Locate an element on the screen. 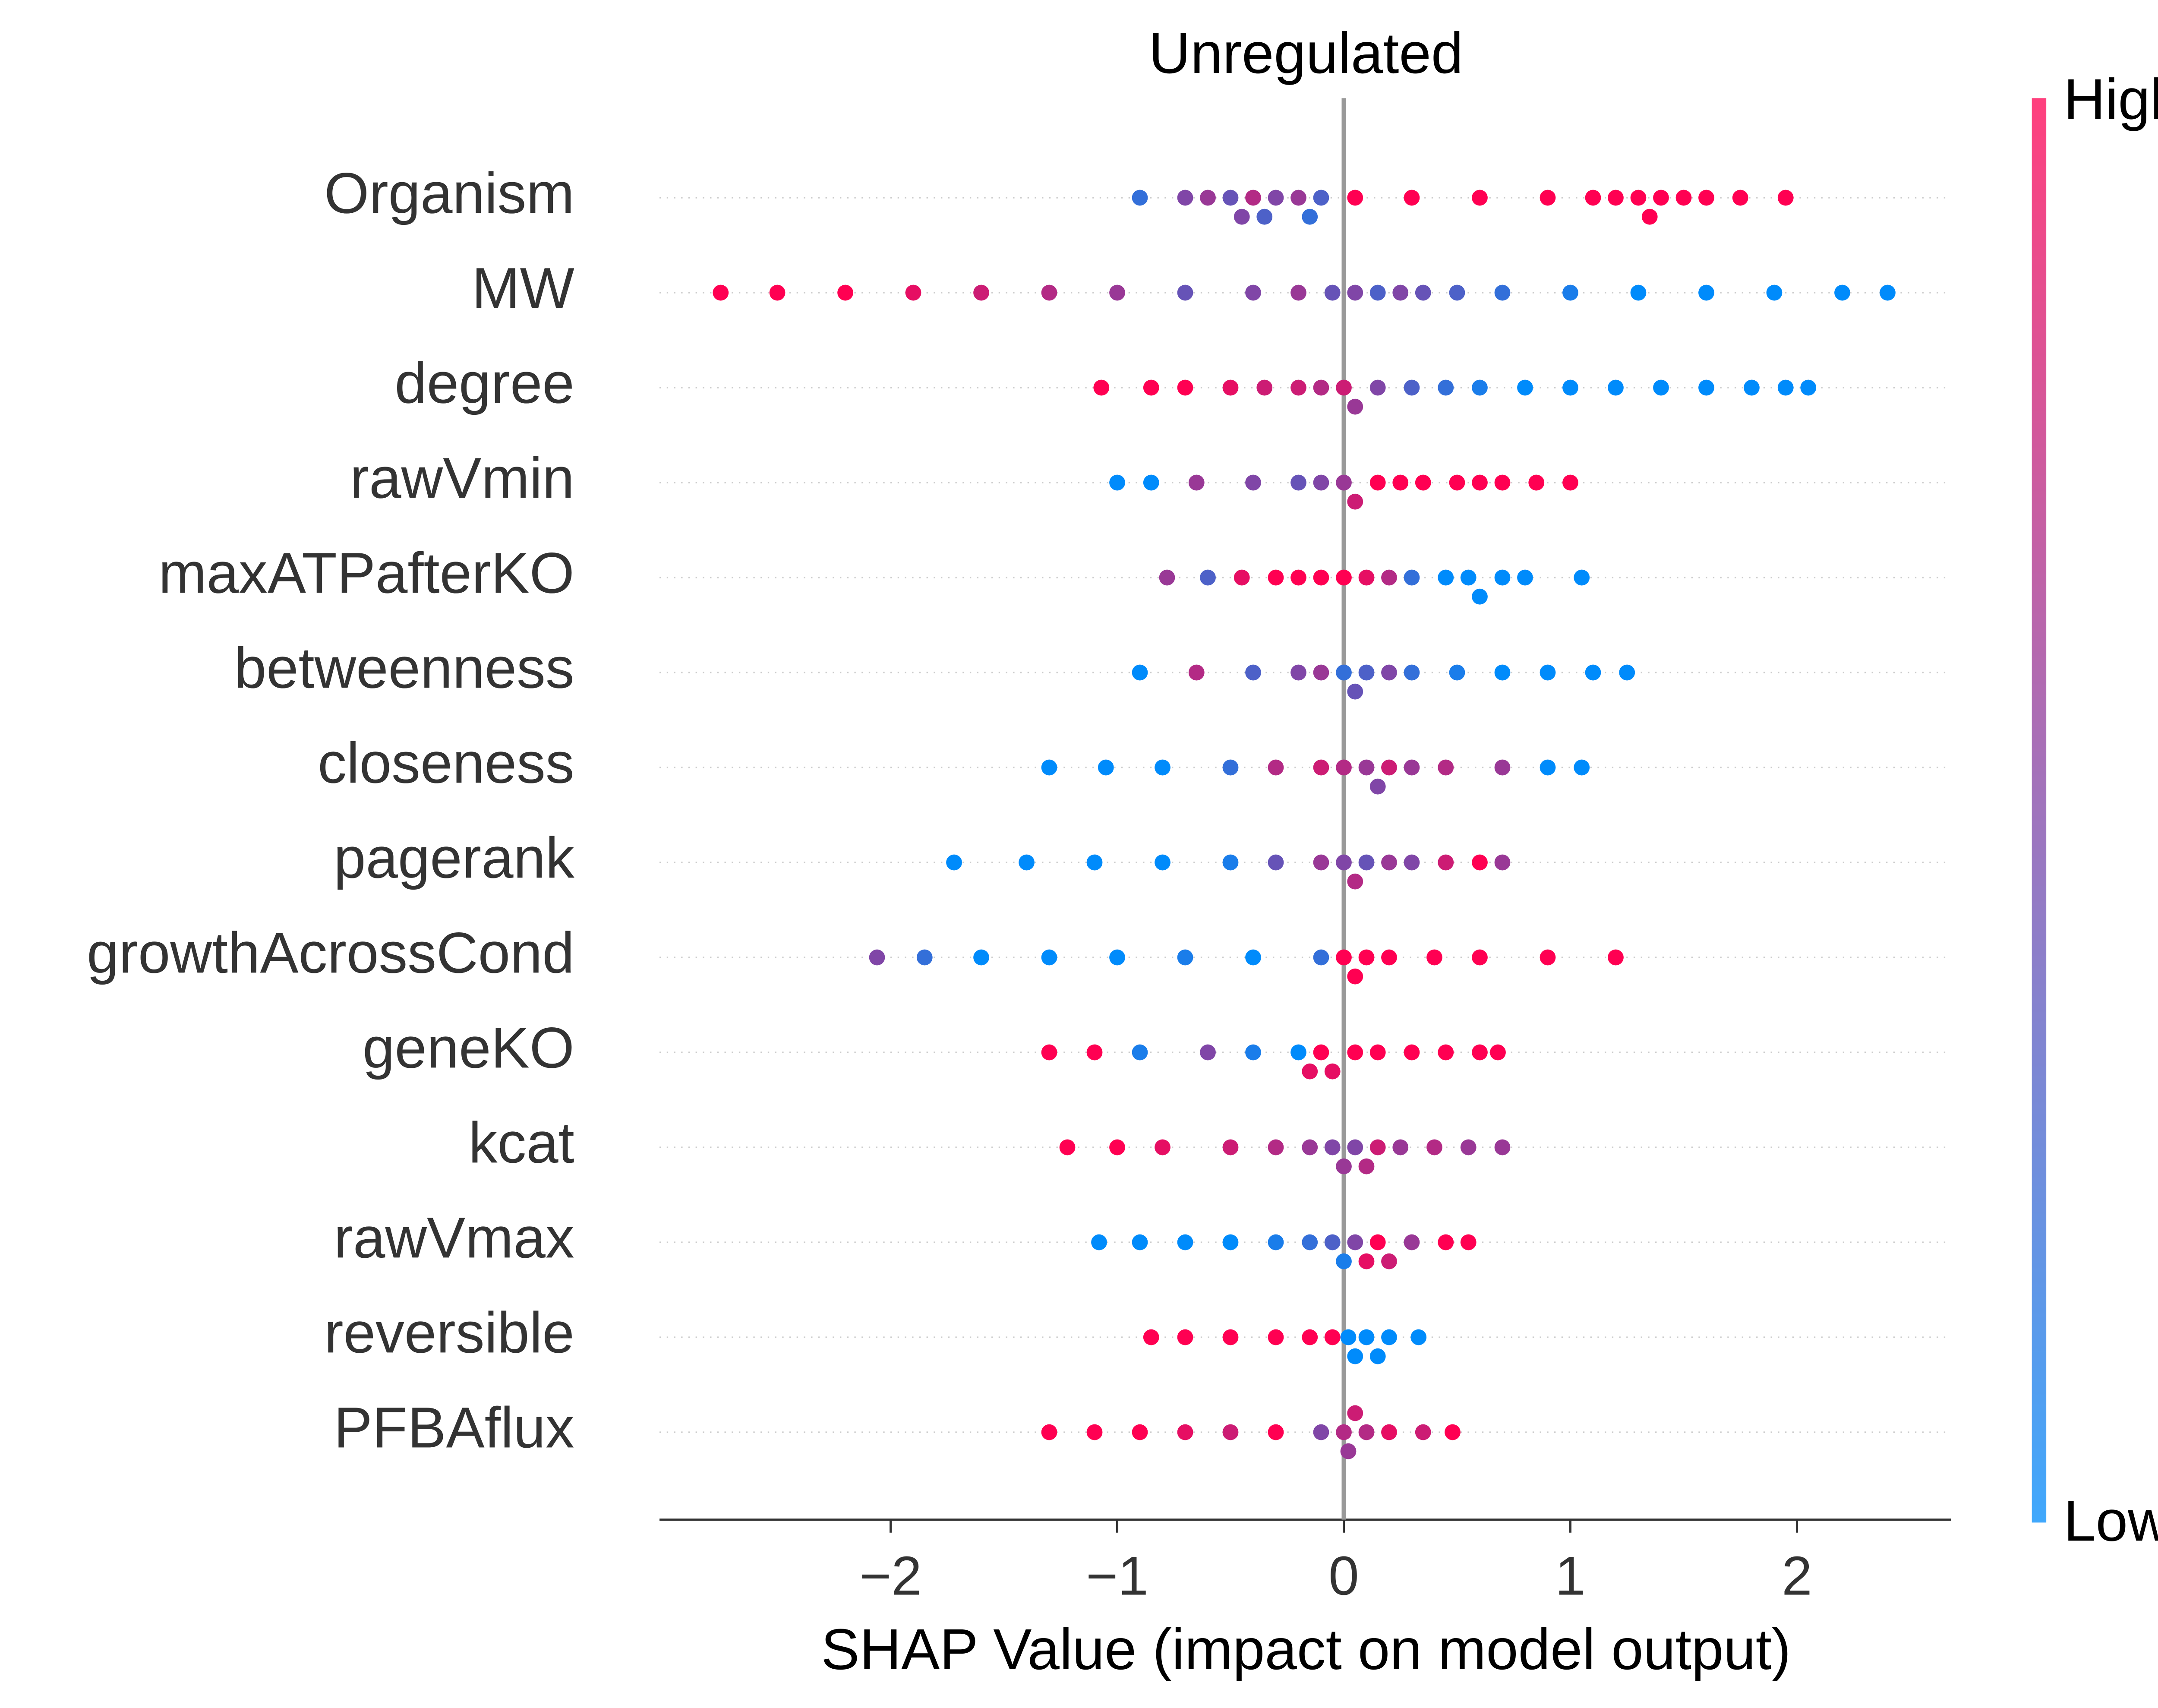  y-tick-label: betweenness is located at coordinates (404, 668).